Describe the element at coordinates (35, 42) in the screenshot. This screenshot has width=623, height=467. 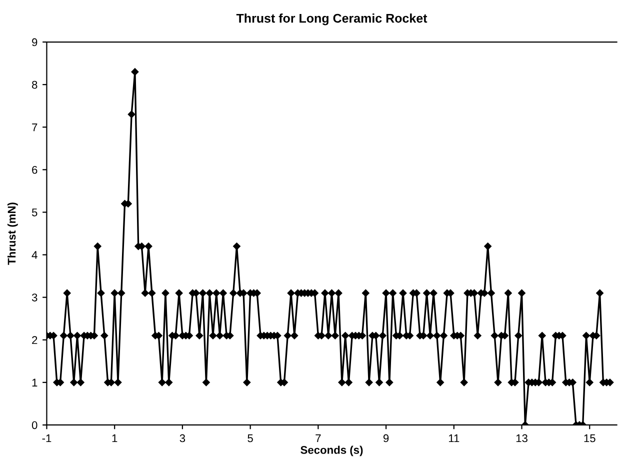
I see `y-tick-label: 9` at that location.